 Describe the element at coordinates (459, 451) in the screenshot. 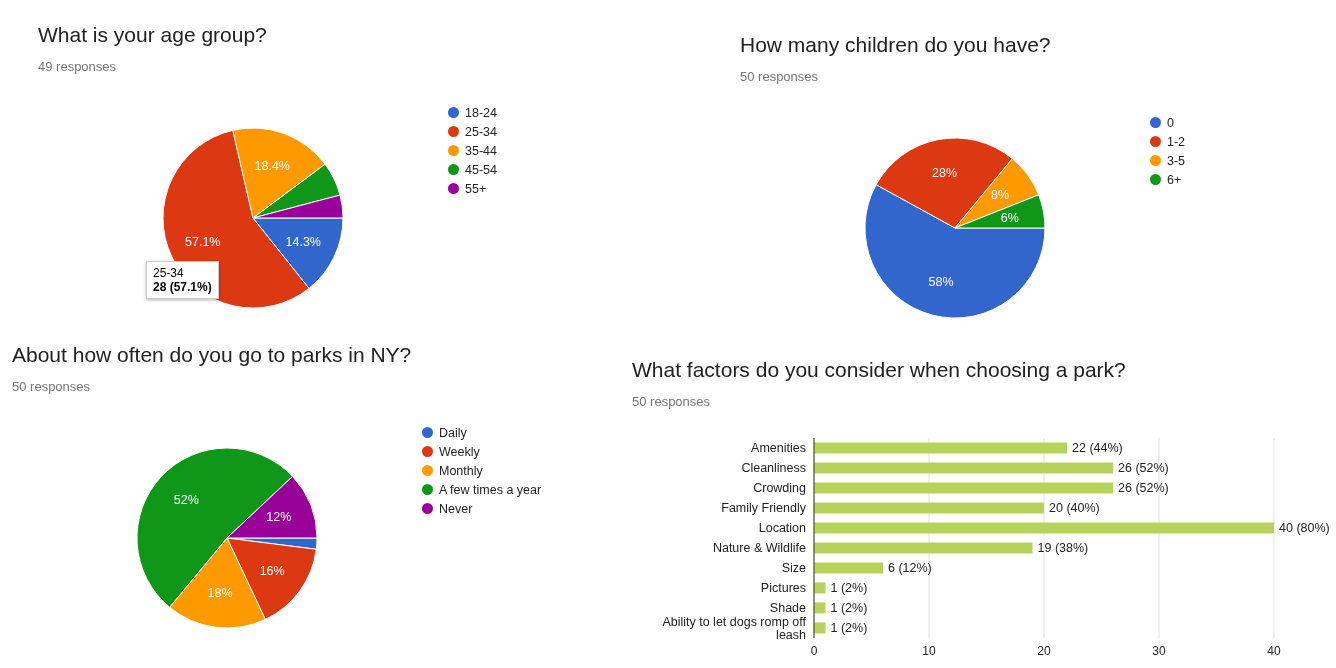

I see `legend-label: Weekly` at that location.